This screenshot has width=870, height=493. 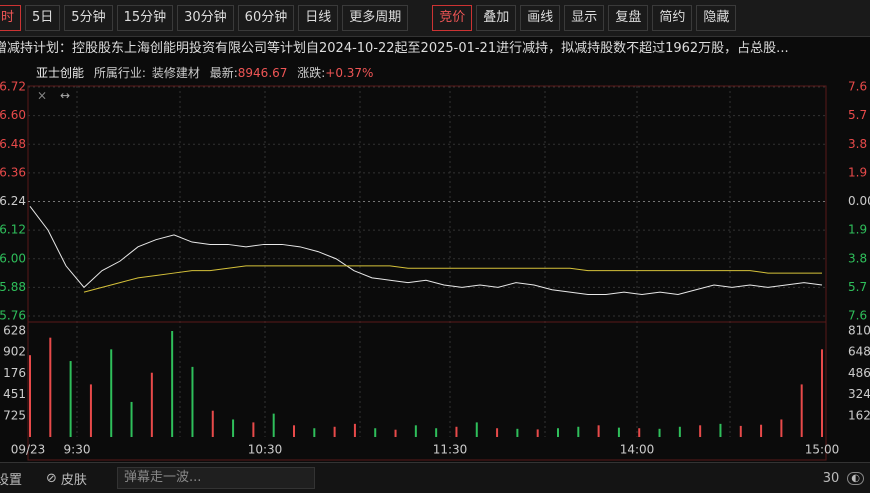 I want to click on tool-button: 显示, so click(x=584, y=18).